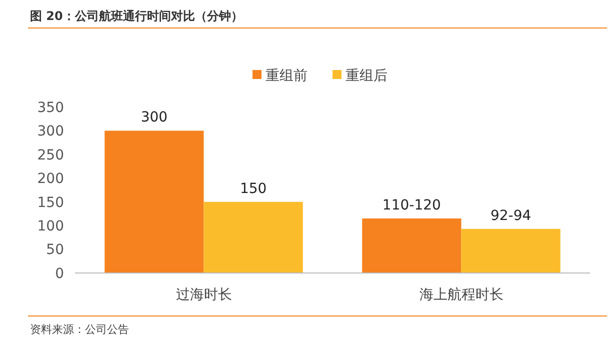 This screenshot has width=613, height=345. I want to click on y-tick-label: 300, so click(50, 132).